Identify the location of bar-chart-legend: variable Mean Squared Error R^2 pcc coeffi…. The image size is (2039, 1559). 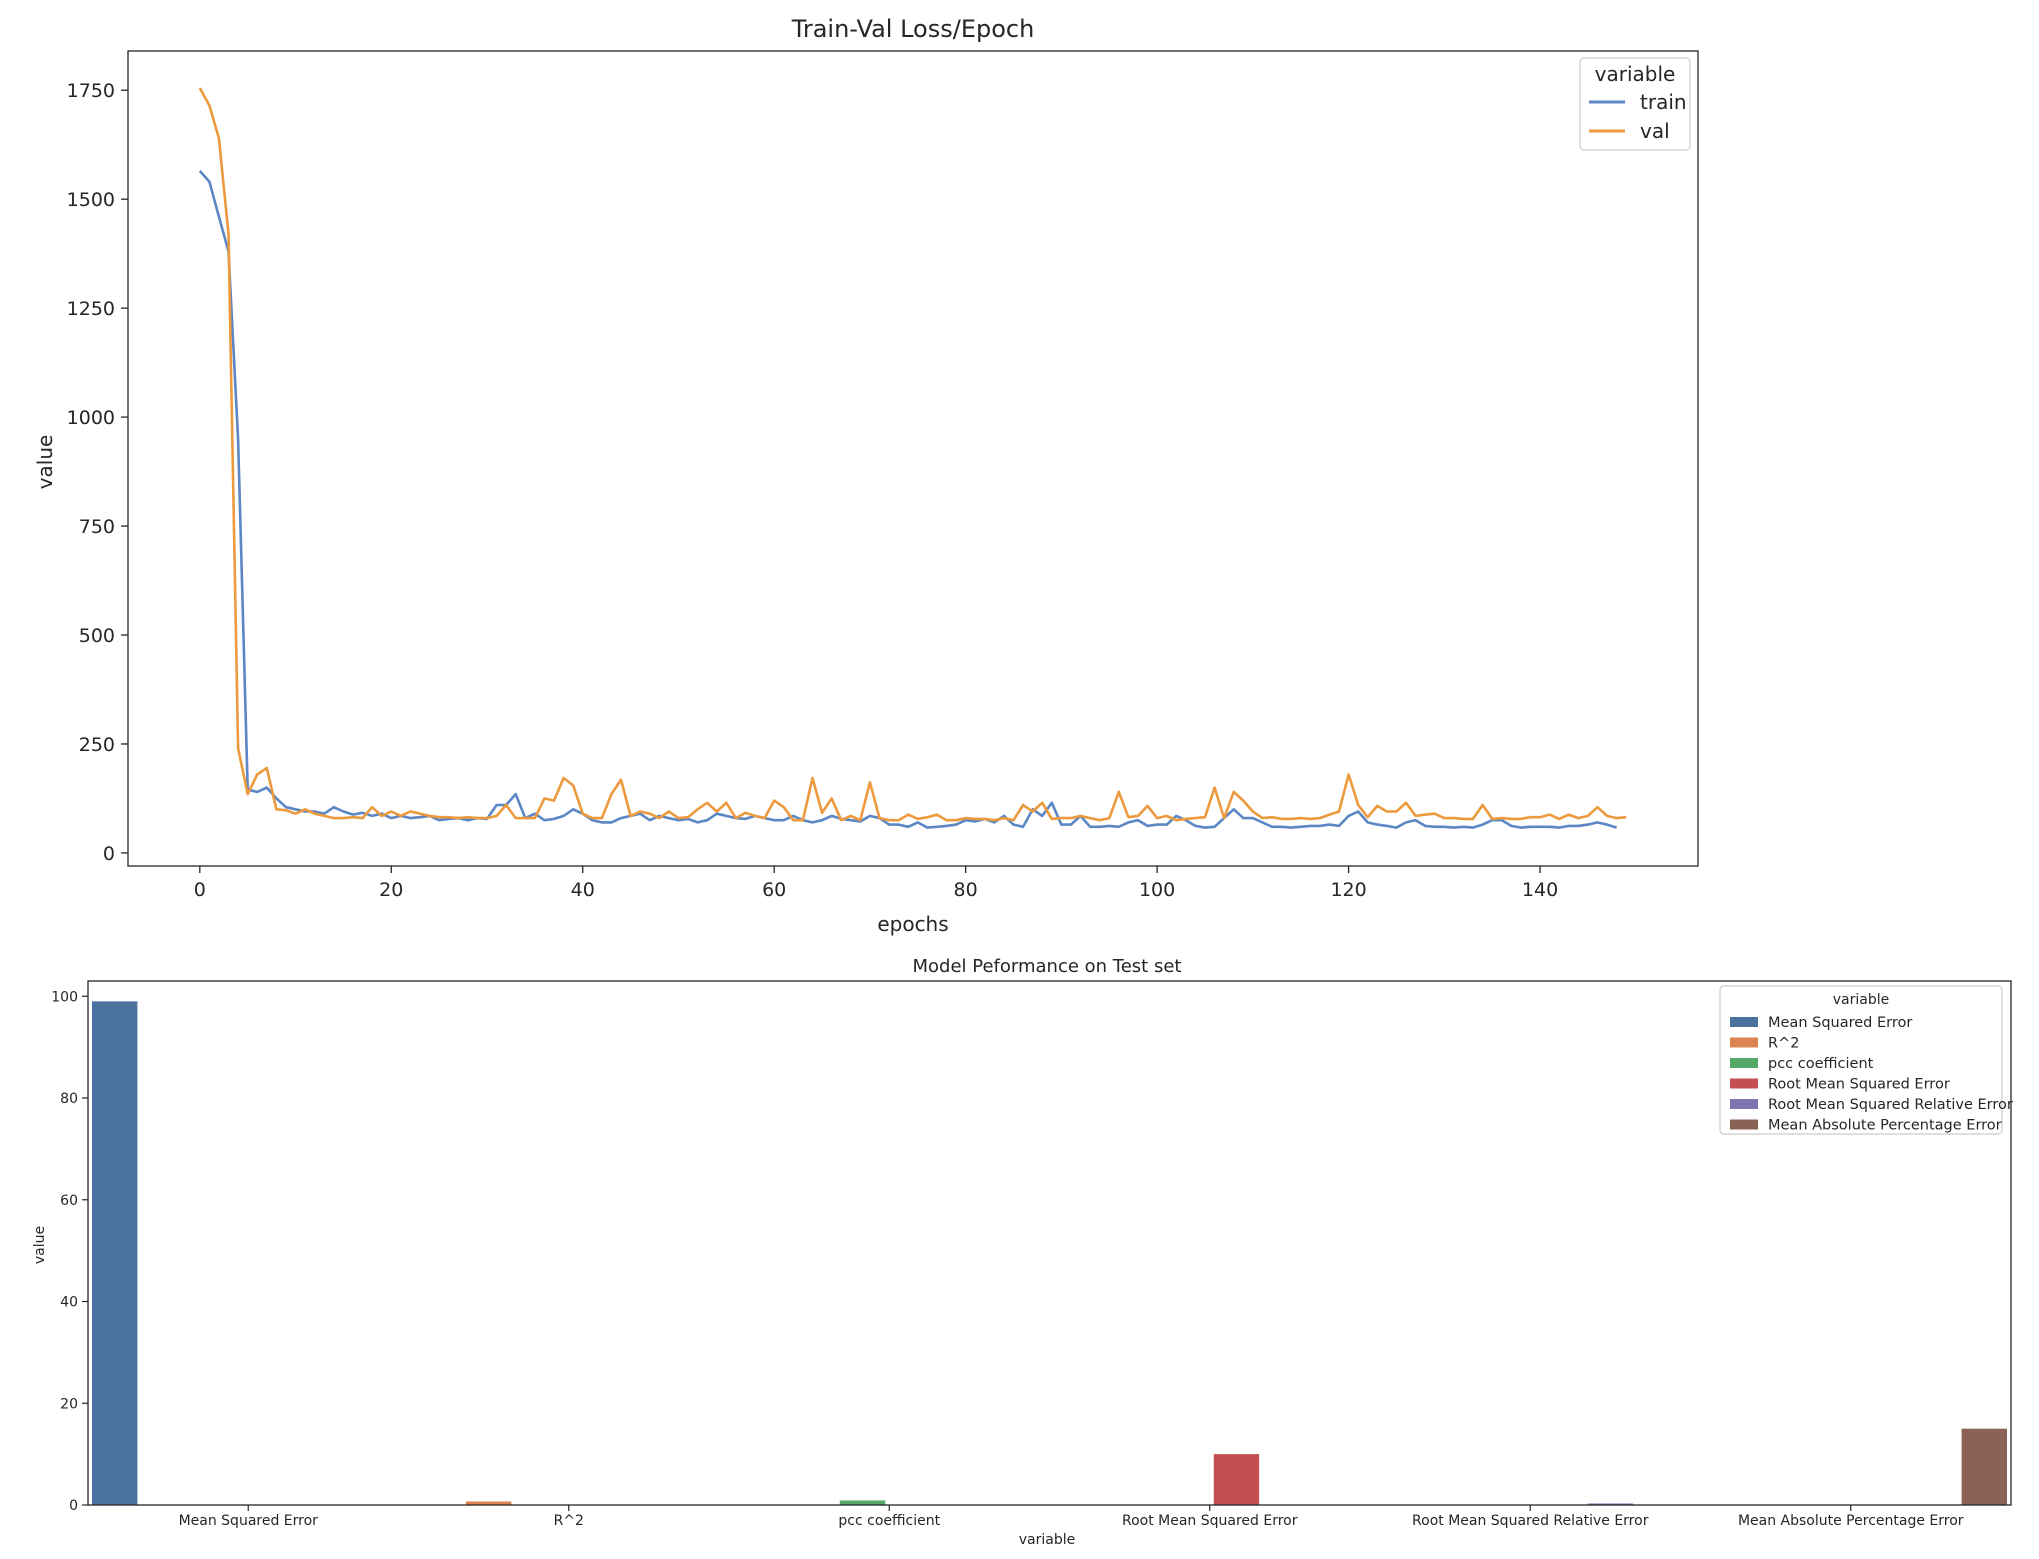
(1866, 1060).